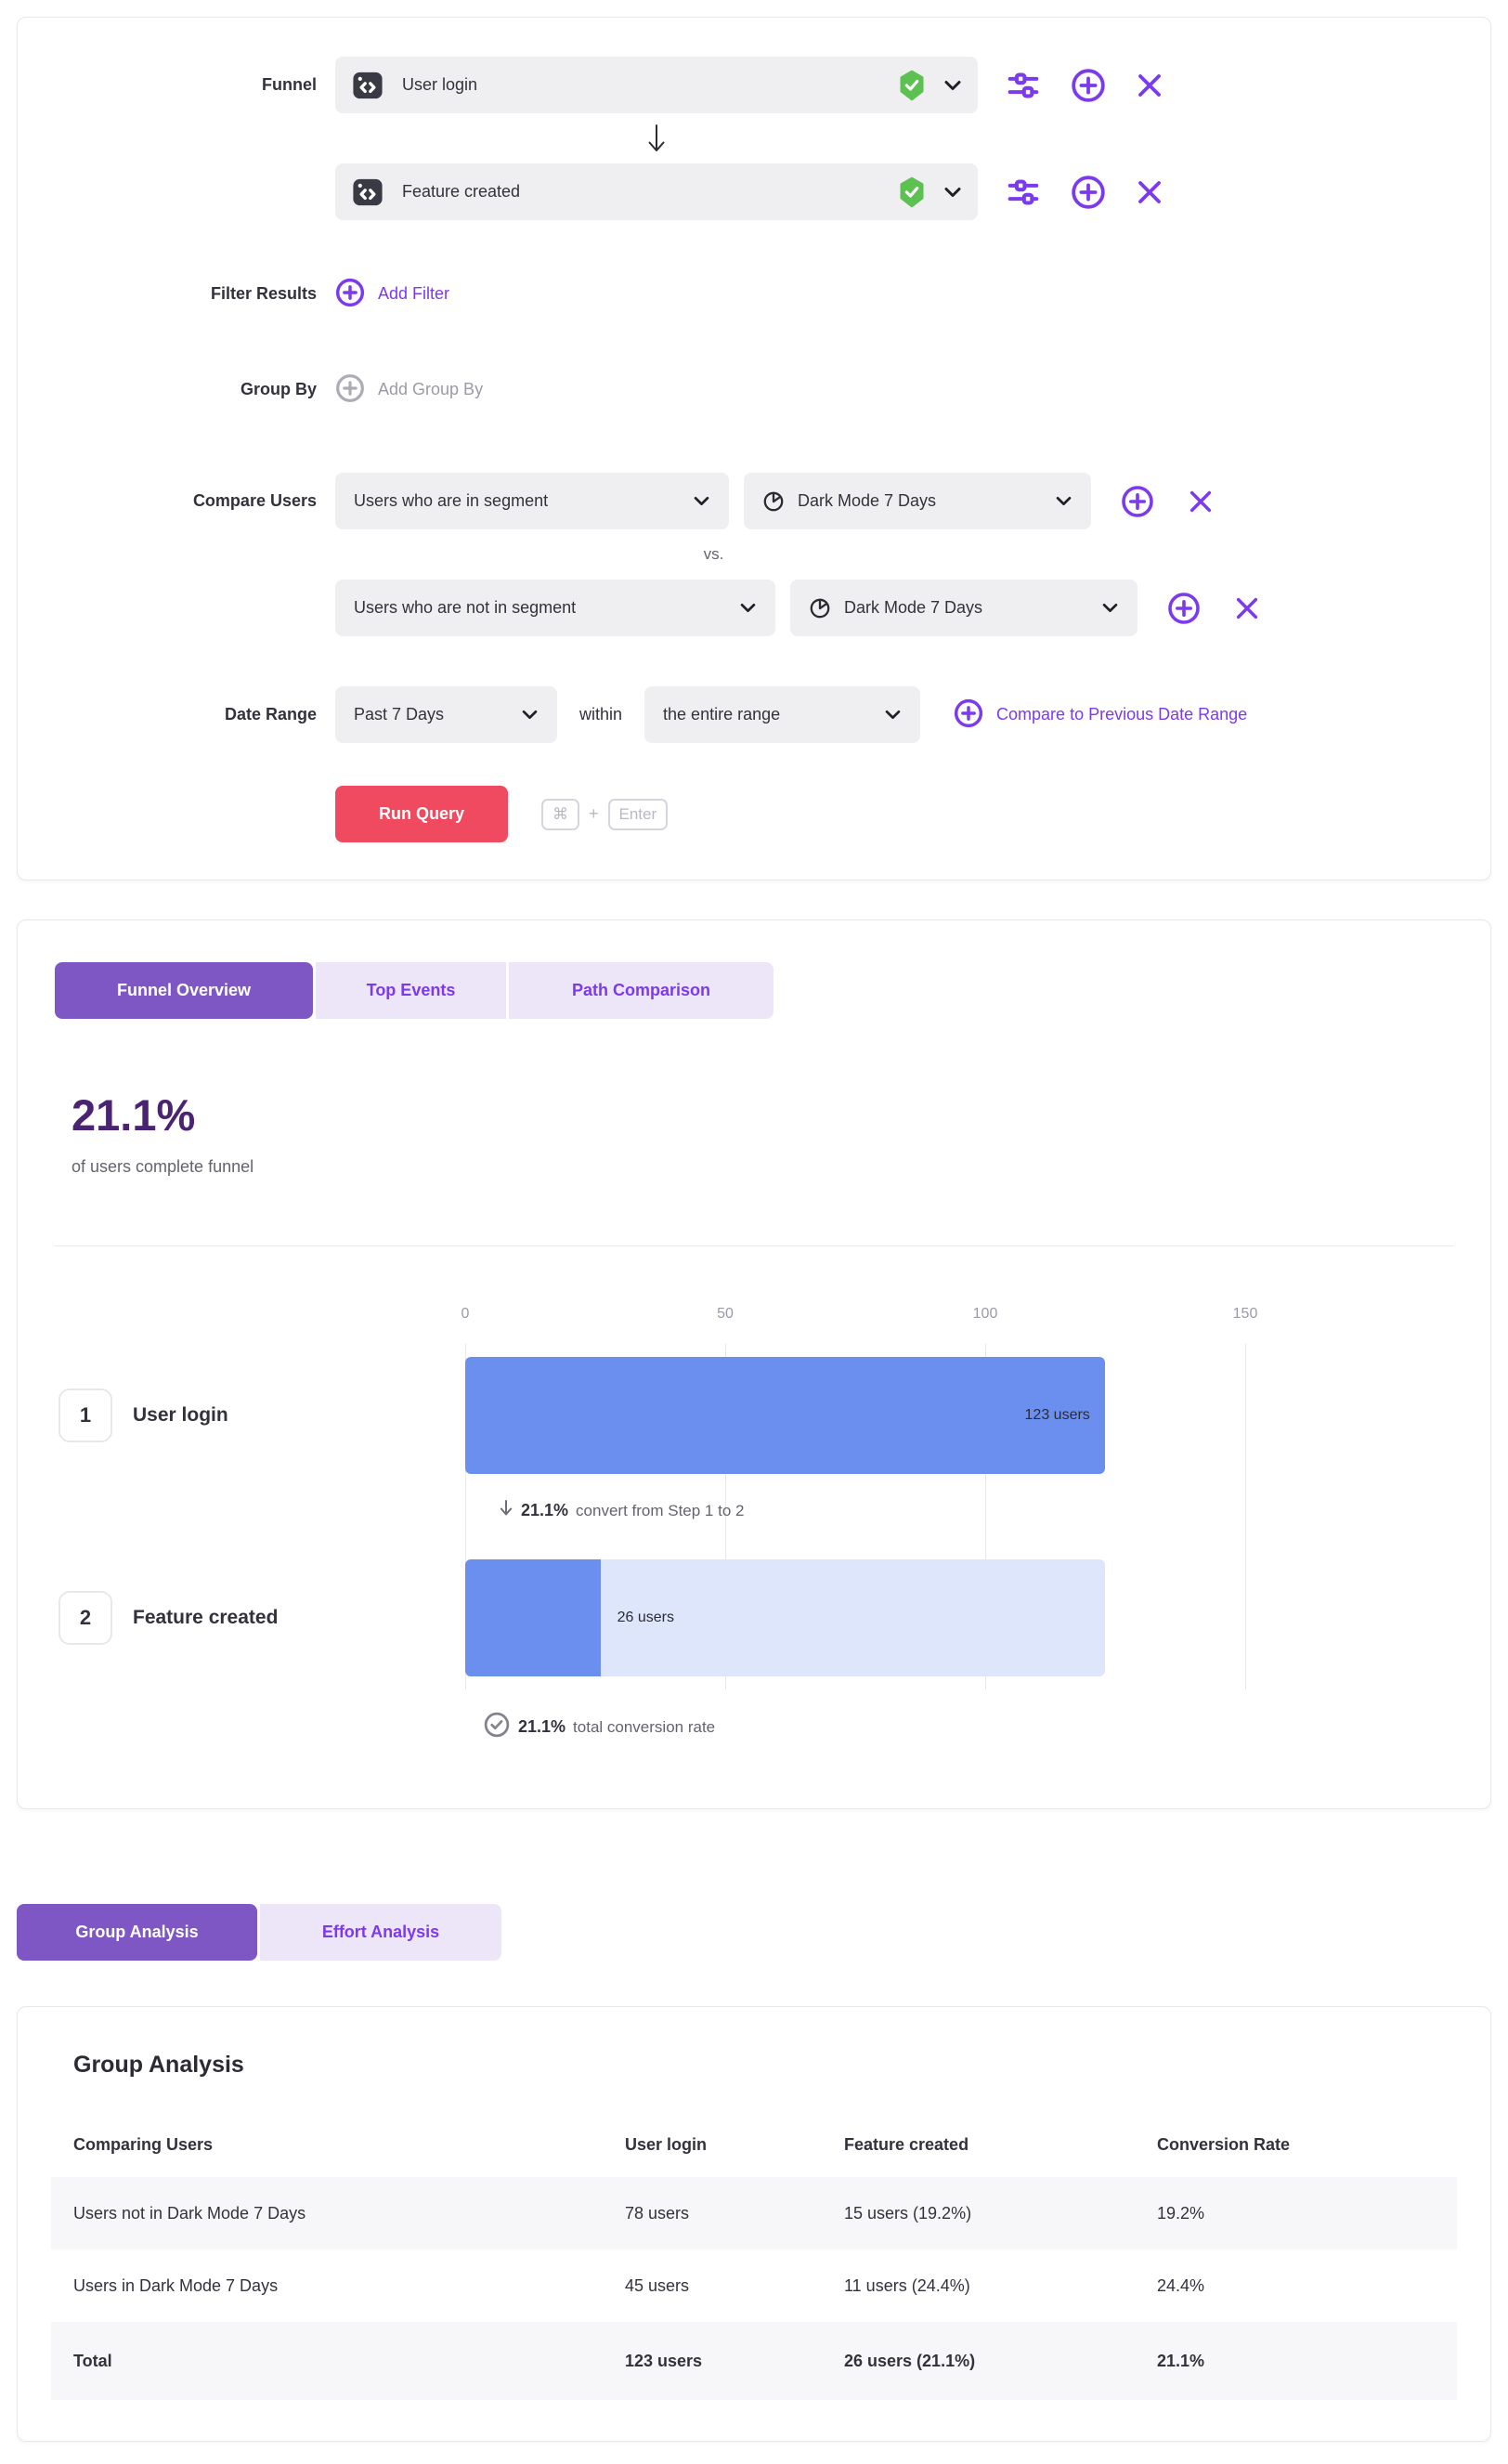 This screenshot has height=2464, width=1508. What do you see at coordinates (908, 2213) in the screenshot?
I see `cell-feature-created: 15 users (19.2%)` at bounding box center [908, 2213].